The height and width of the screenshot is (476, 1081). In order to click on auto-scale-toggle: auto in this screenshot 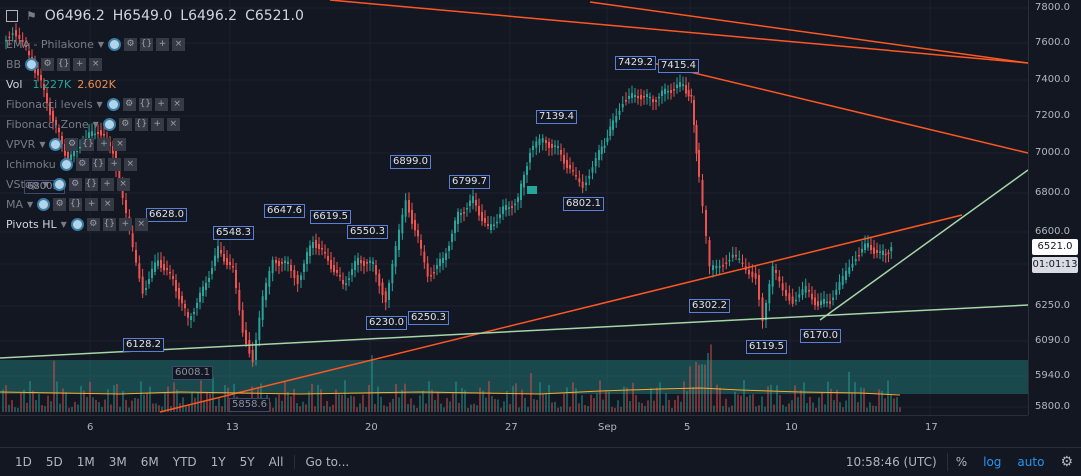, I will do `click(1031, 462)`.